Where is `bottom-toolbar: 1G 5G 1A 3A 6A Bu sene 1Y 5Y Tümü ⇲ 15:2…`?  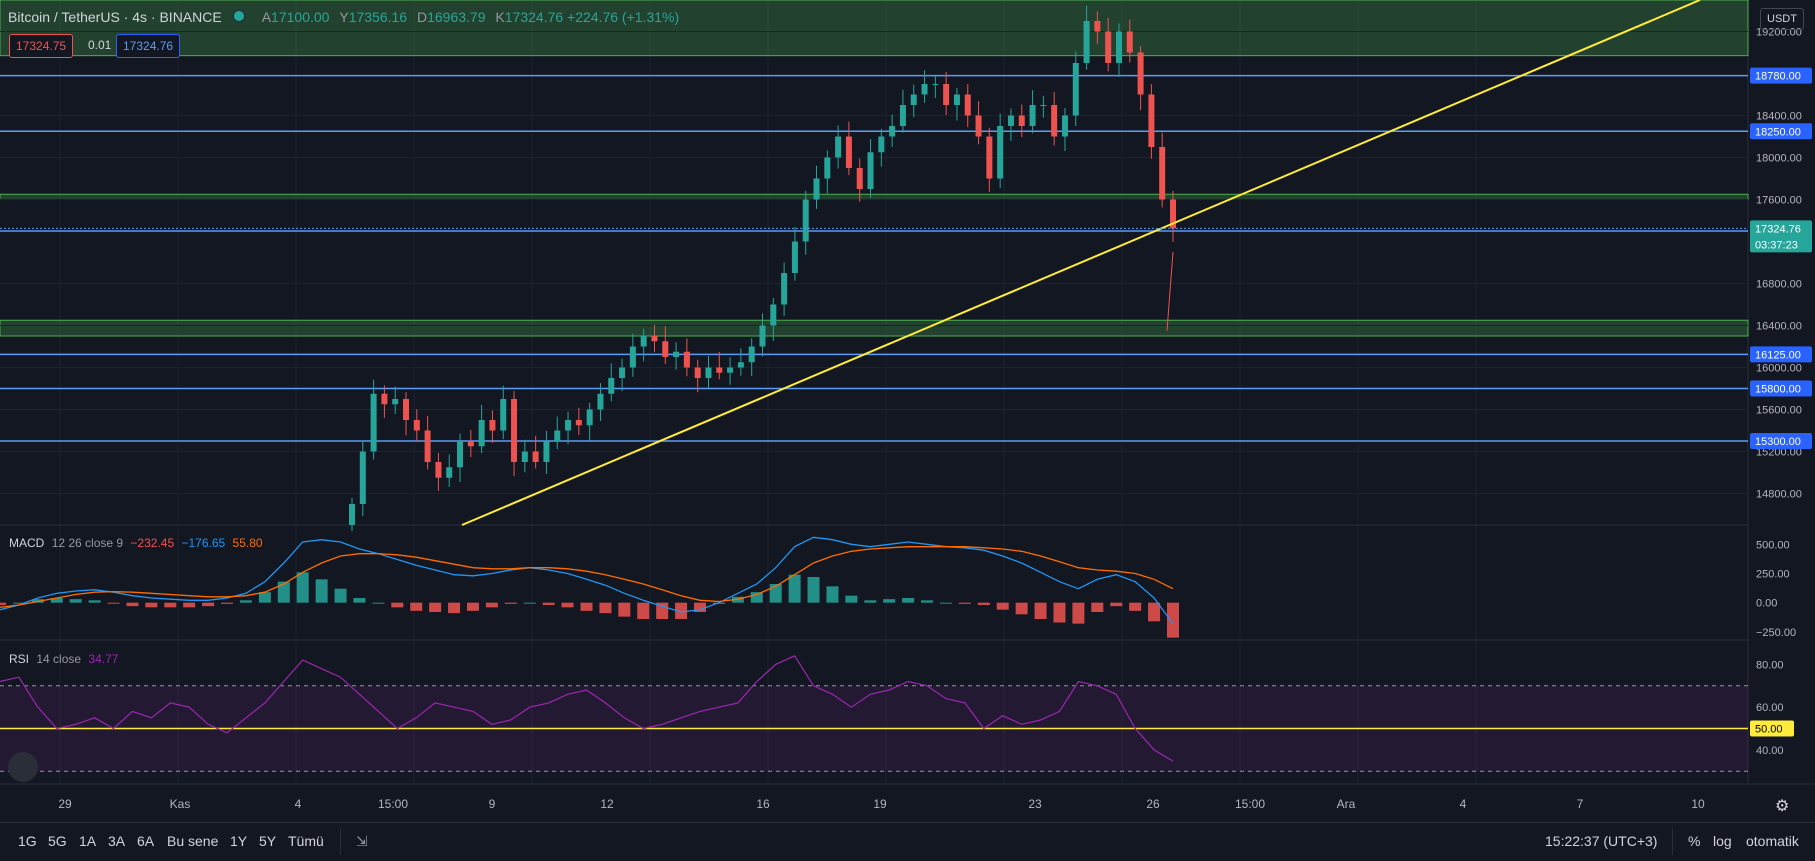
bottom-toolbar: 1G 5G 1A 3A 6A Bu sene 1Y 5Y Tümü ⇲ 15:2… is located at coordinates (907, 841).